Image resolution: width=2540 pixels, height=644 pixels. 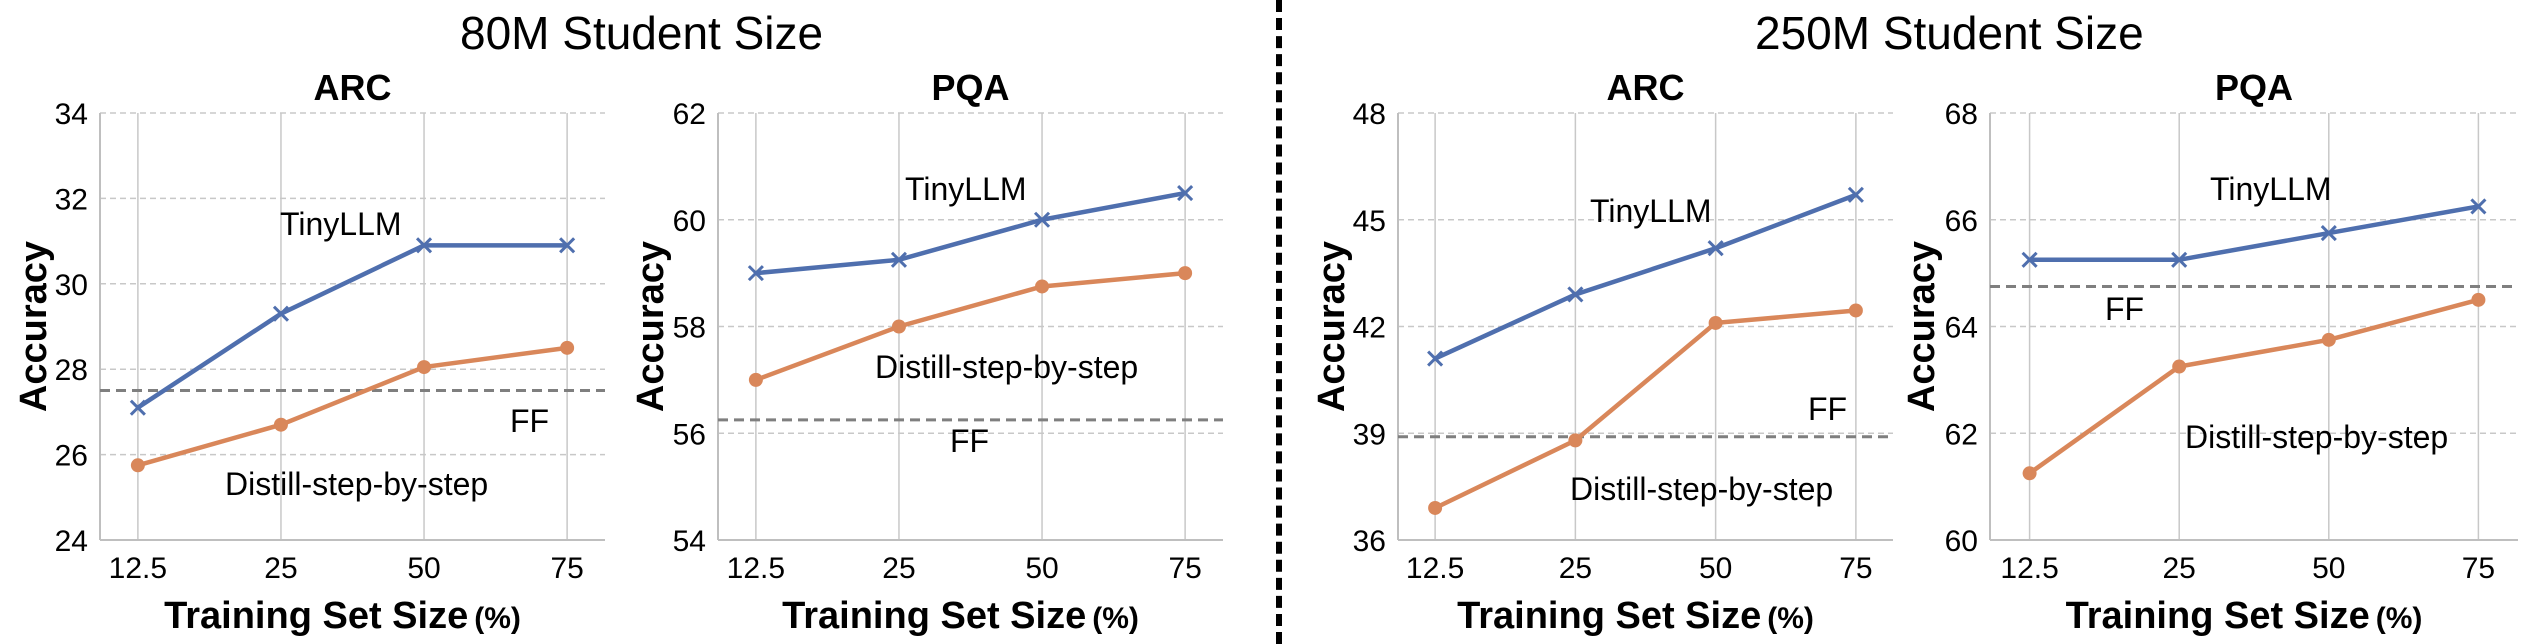 I want to click on y-tick-label: 30, so click(x=71, y=285).